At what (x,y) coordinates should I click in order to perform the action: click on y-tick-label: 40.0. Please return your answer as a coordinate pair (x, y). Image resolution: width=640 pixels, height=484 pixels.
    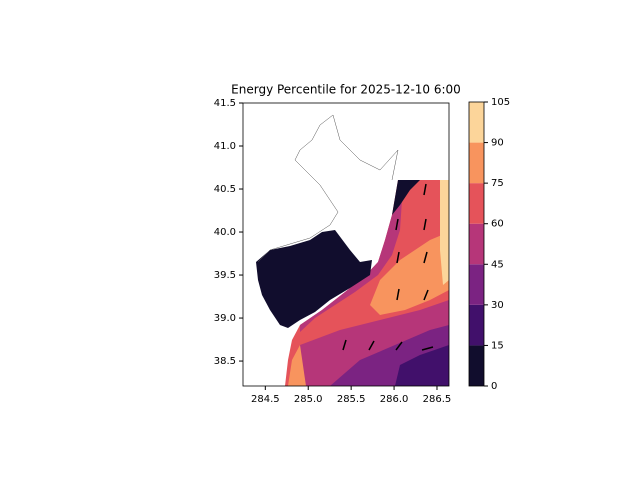
    Looking at the image, I should click on (225, 232).